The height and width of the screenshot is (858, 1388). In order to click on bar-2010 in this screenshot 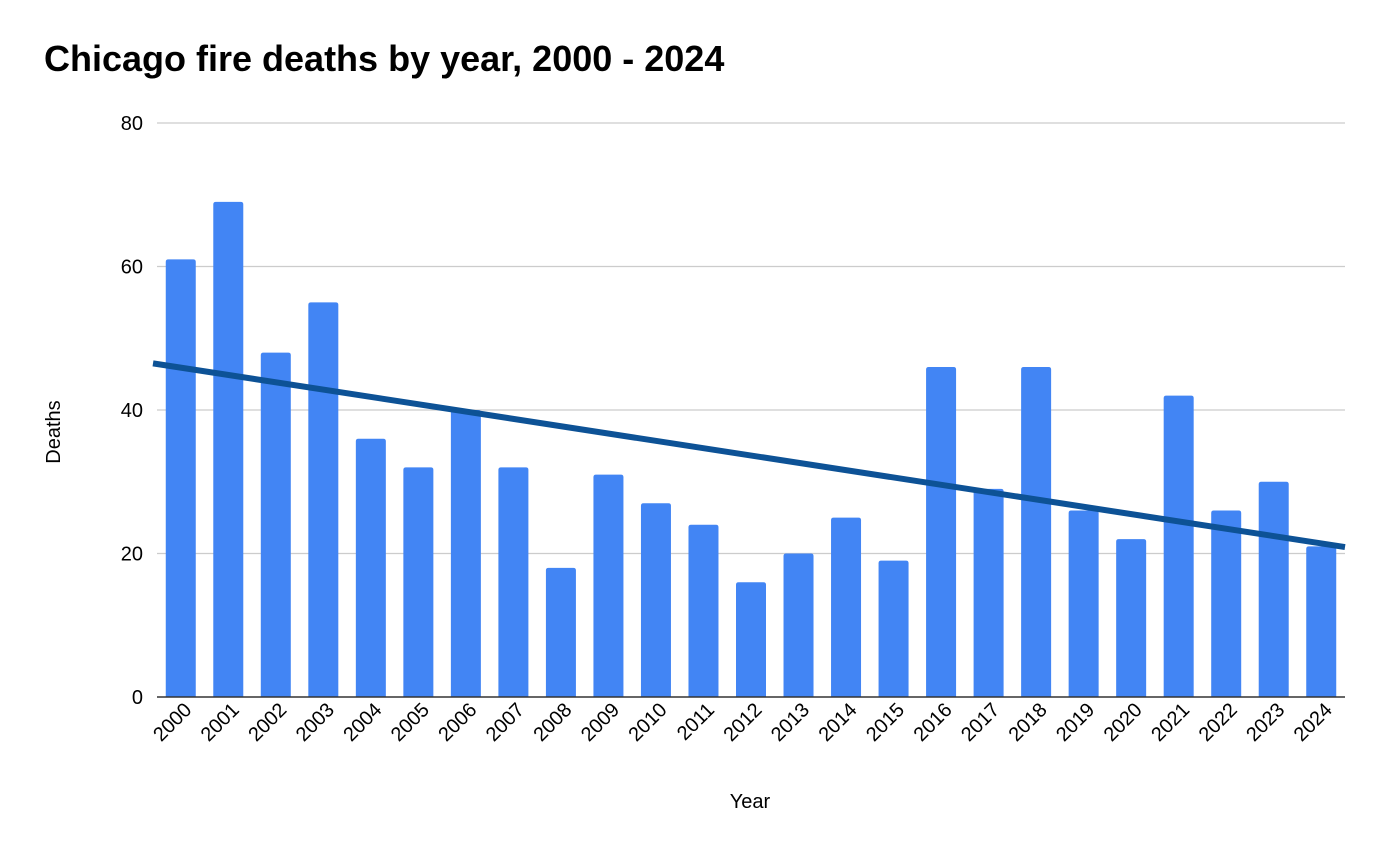, I will do `click(655, 600)`.